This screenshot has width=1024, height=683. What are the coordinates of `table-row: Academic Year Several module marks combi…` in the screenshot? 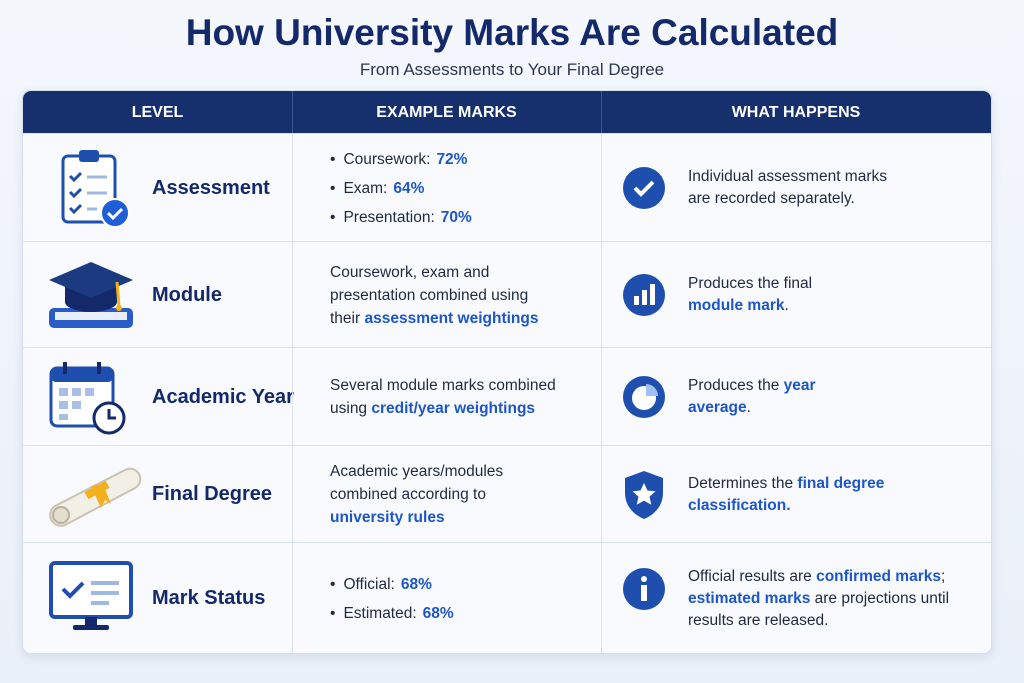 It's located at (507, 396).